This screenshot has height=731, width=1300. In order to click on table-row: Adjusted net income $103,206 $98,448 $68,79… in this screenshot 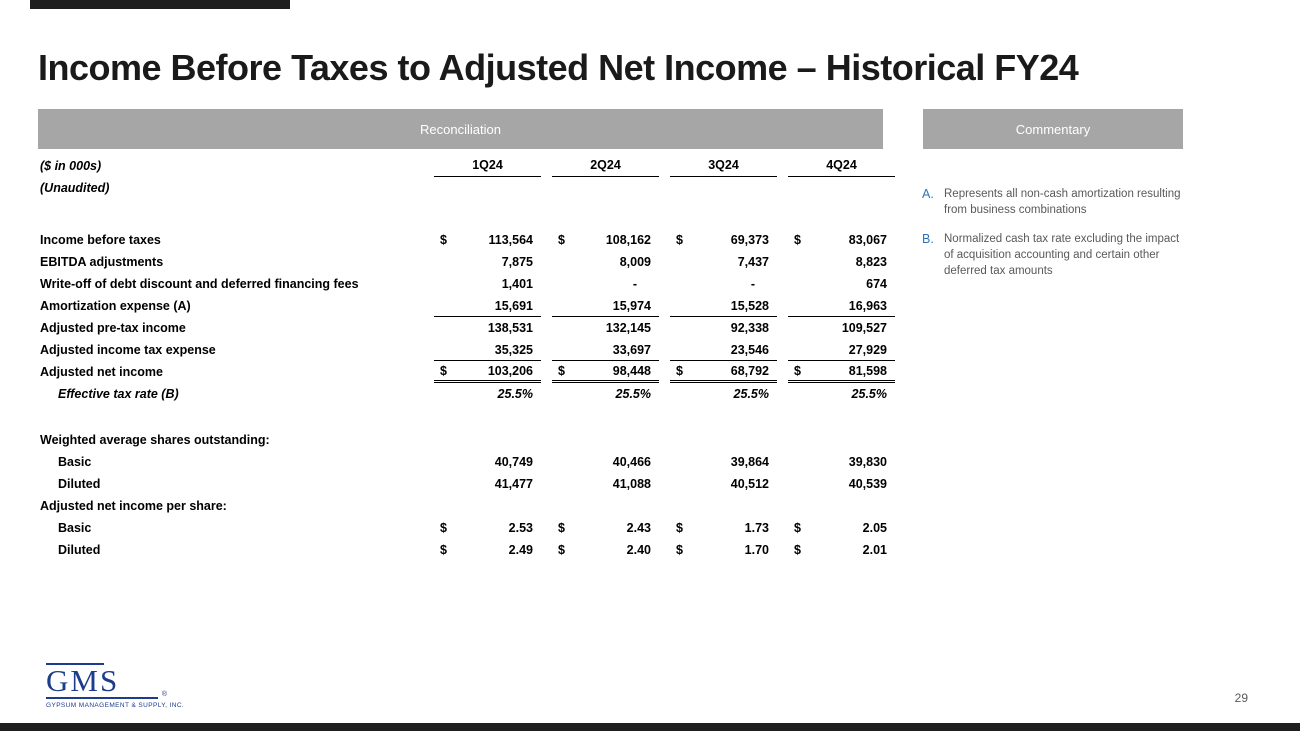, I will do `click(467, 372)`.